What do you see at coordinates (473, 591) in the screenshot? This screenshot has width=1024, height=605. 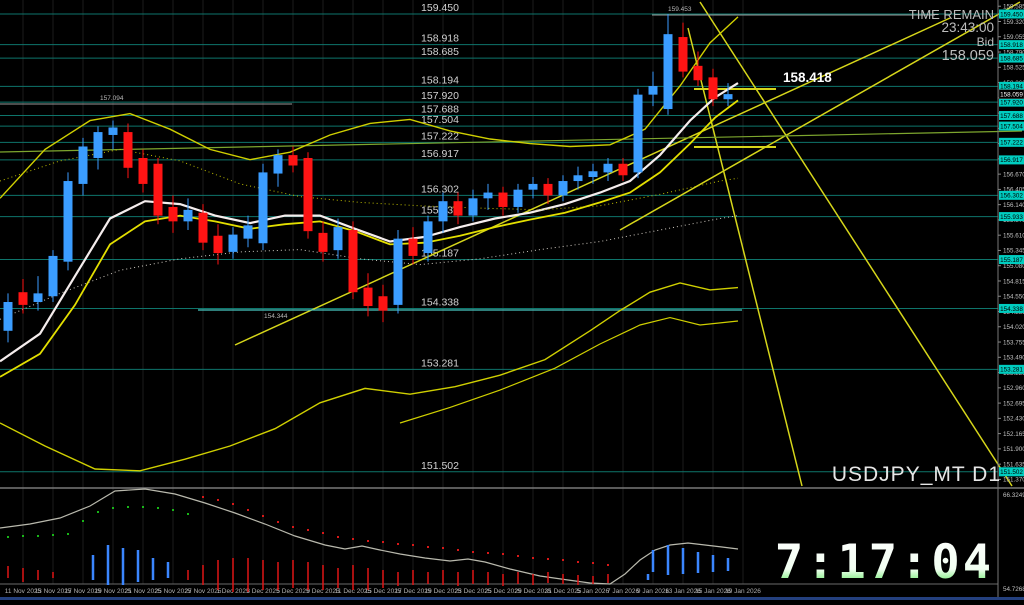 I see `svg-text: 23 Dec 2025` at bounding box center [473, 591].